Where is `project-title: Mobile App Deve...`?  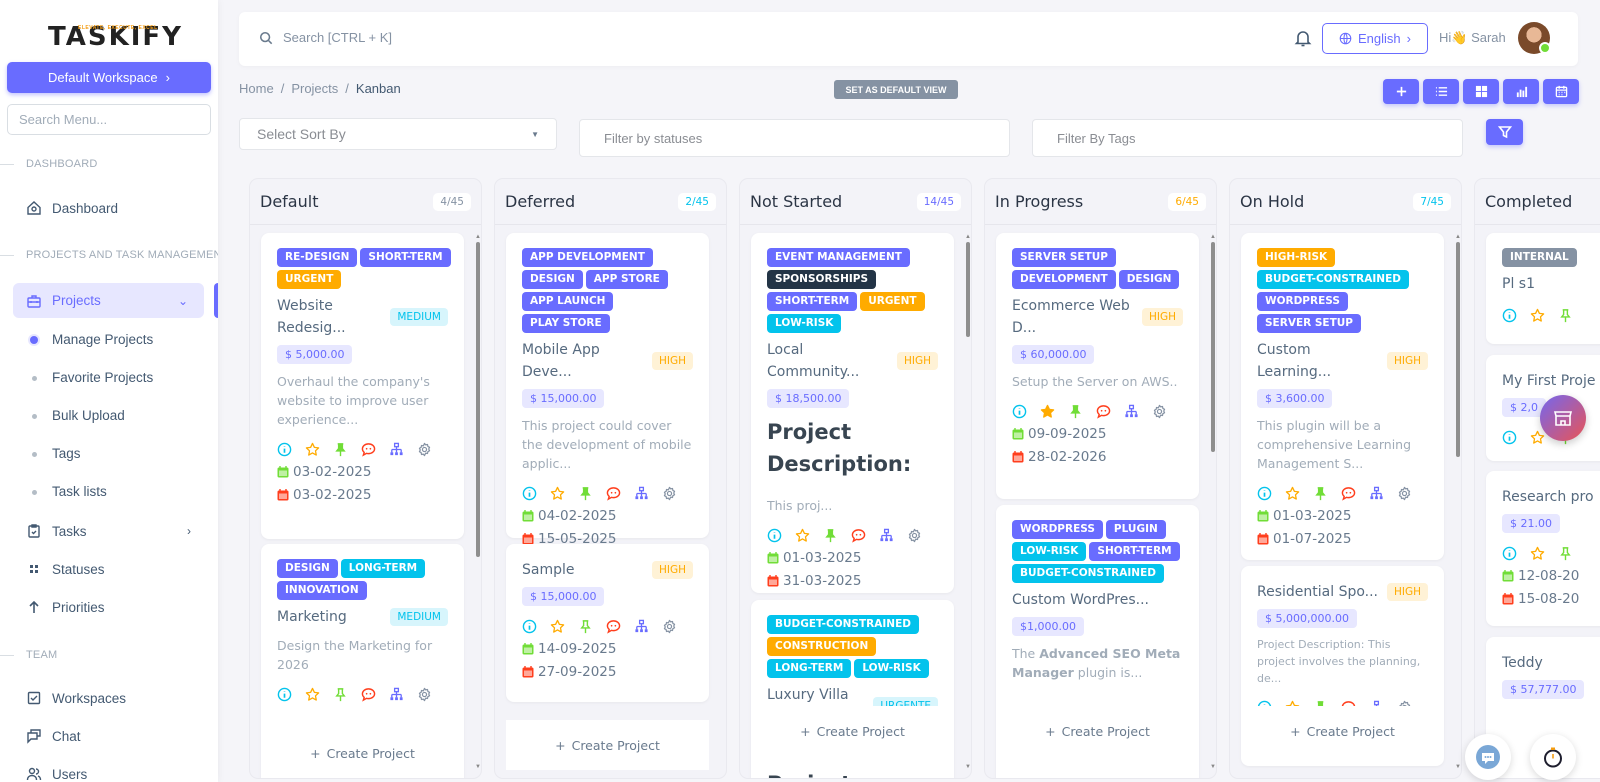
project-title: Mobile App Deve... is located at coordinates (561, 361).